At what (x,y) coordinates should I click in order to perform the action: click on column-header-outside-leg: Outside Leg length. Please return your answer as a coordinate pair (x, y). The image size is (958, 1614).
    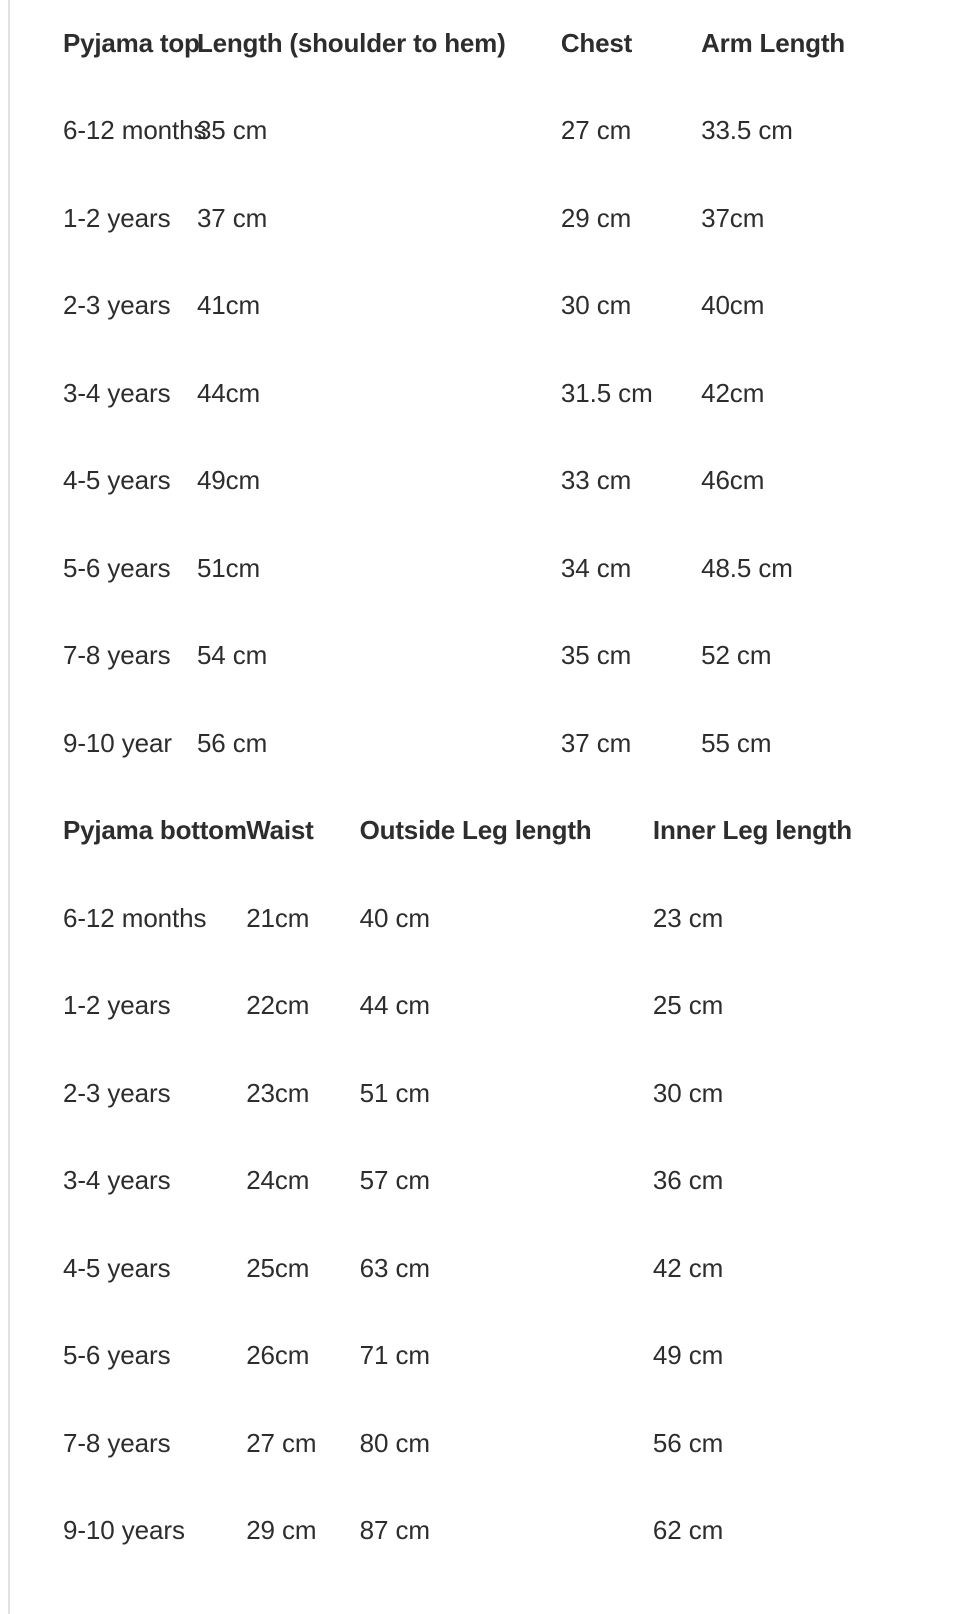
    Looking at the image, I should click on (475, 830).